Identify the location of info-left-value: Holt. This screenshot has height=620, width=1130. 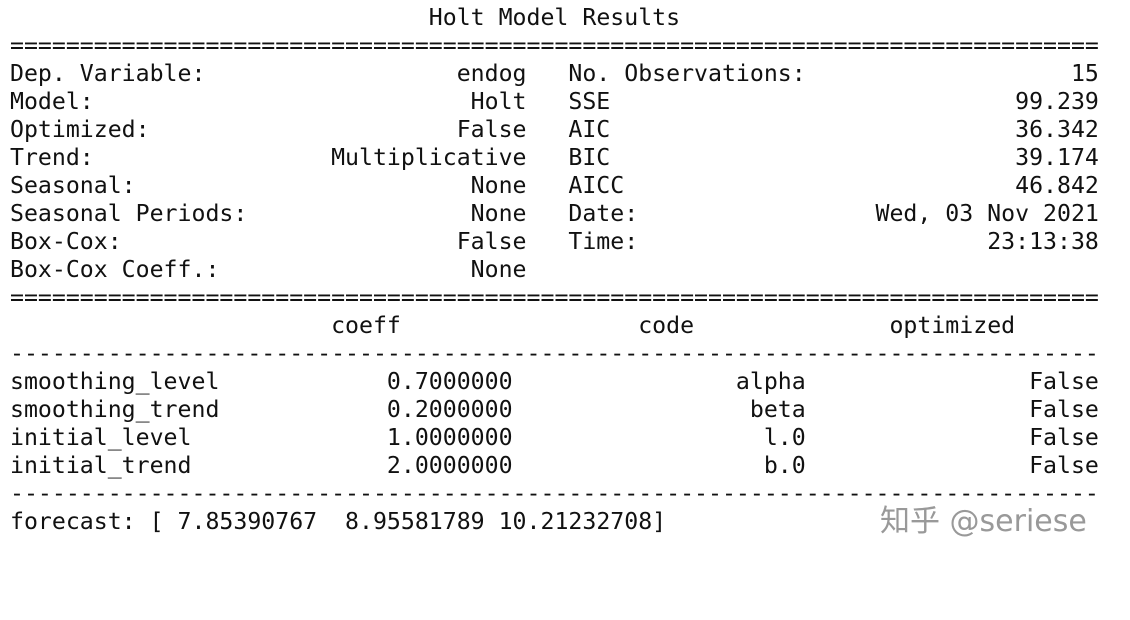
(498, 101).